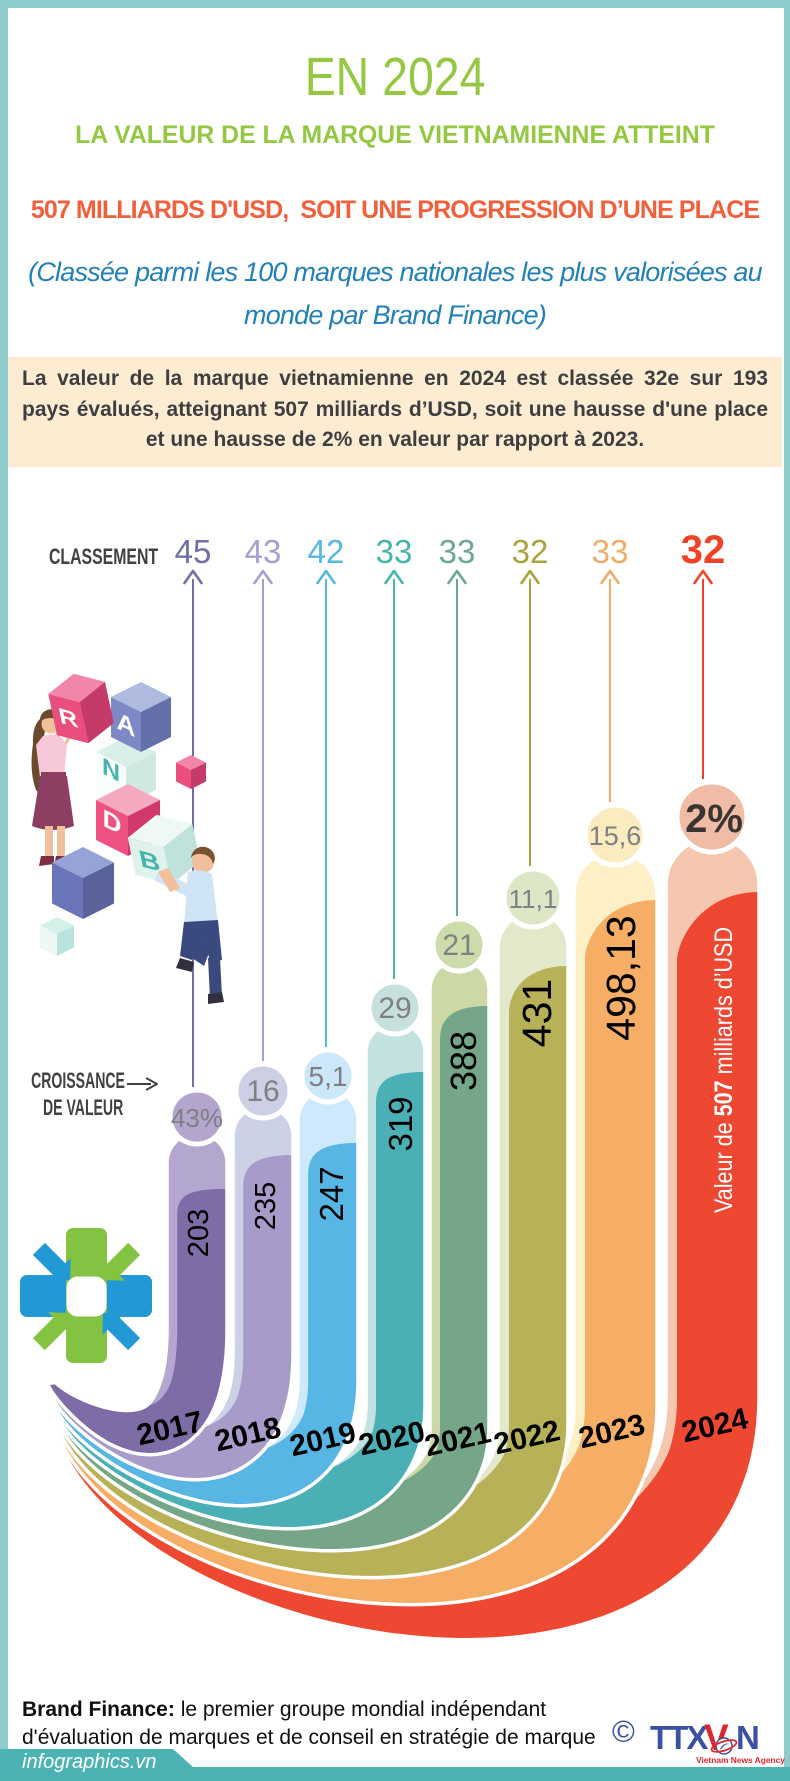 The height and width of the screenshot is (1781, 790). Describe the element at coordinates (78, 1080) in the screenshot. I see `svg-text: CROISSANCE` at that location.